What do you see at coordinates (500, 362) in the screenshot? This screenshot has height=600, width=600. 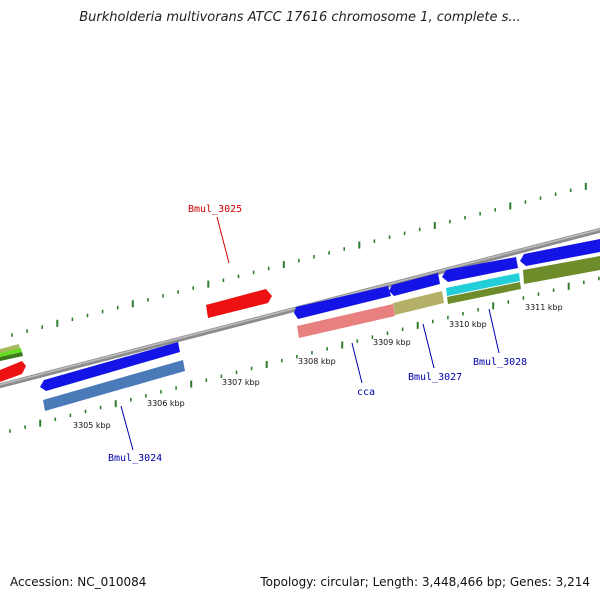 I see `gene-label-bmul-3028: Bmul_3028` at bounding box center [500, 362].